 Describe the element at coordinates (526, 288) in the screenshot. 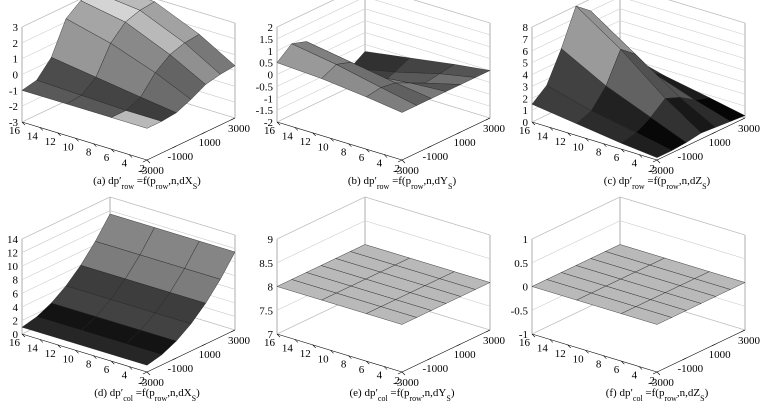

I see `z-tick-label: 0` at that location.